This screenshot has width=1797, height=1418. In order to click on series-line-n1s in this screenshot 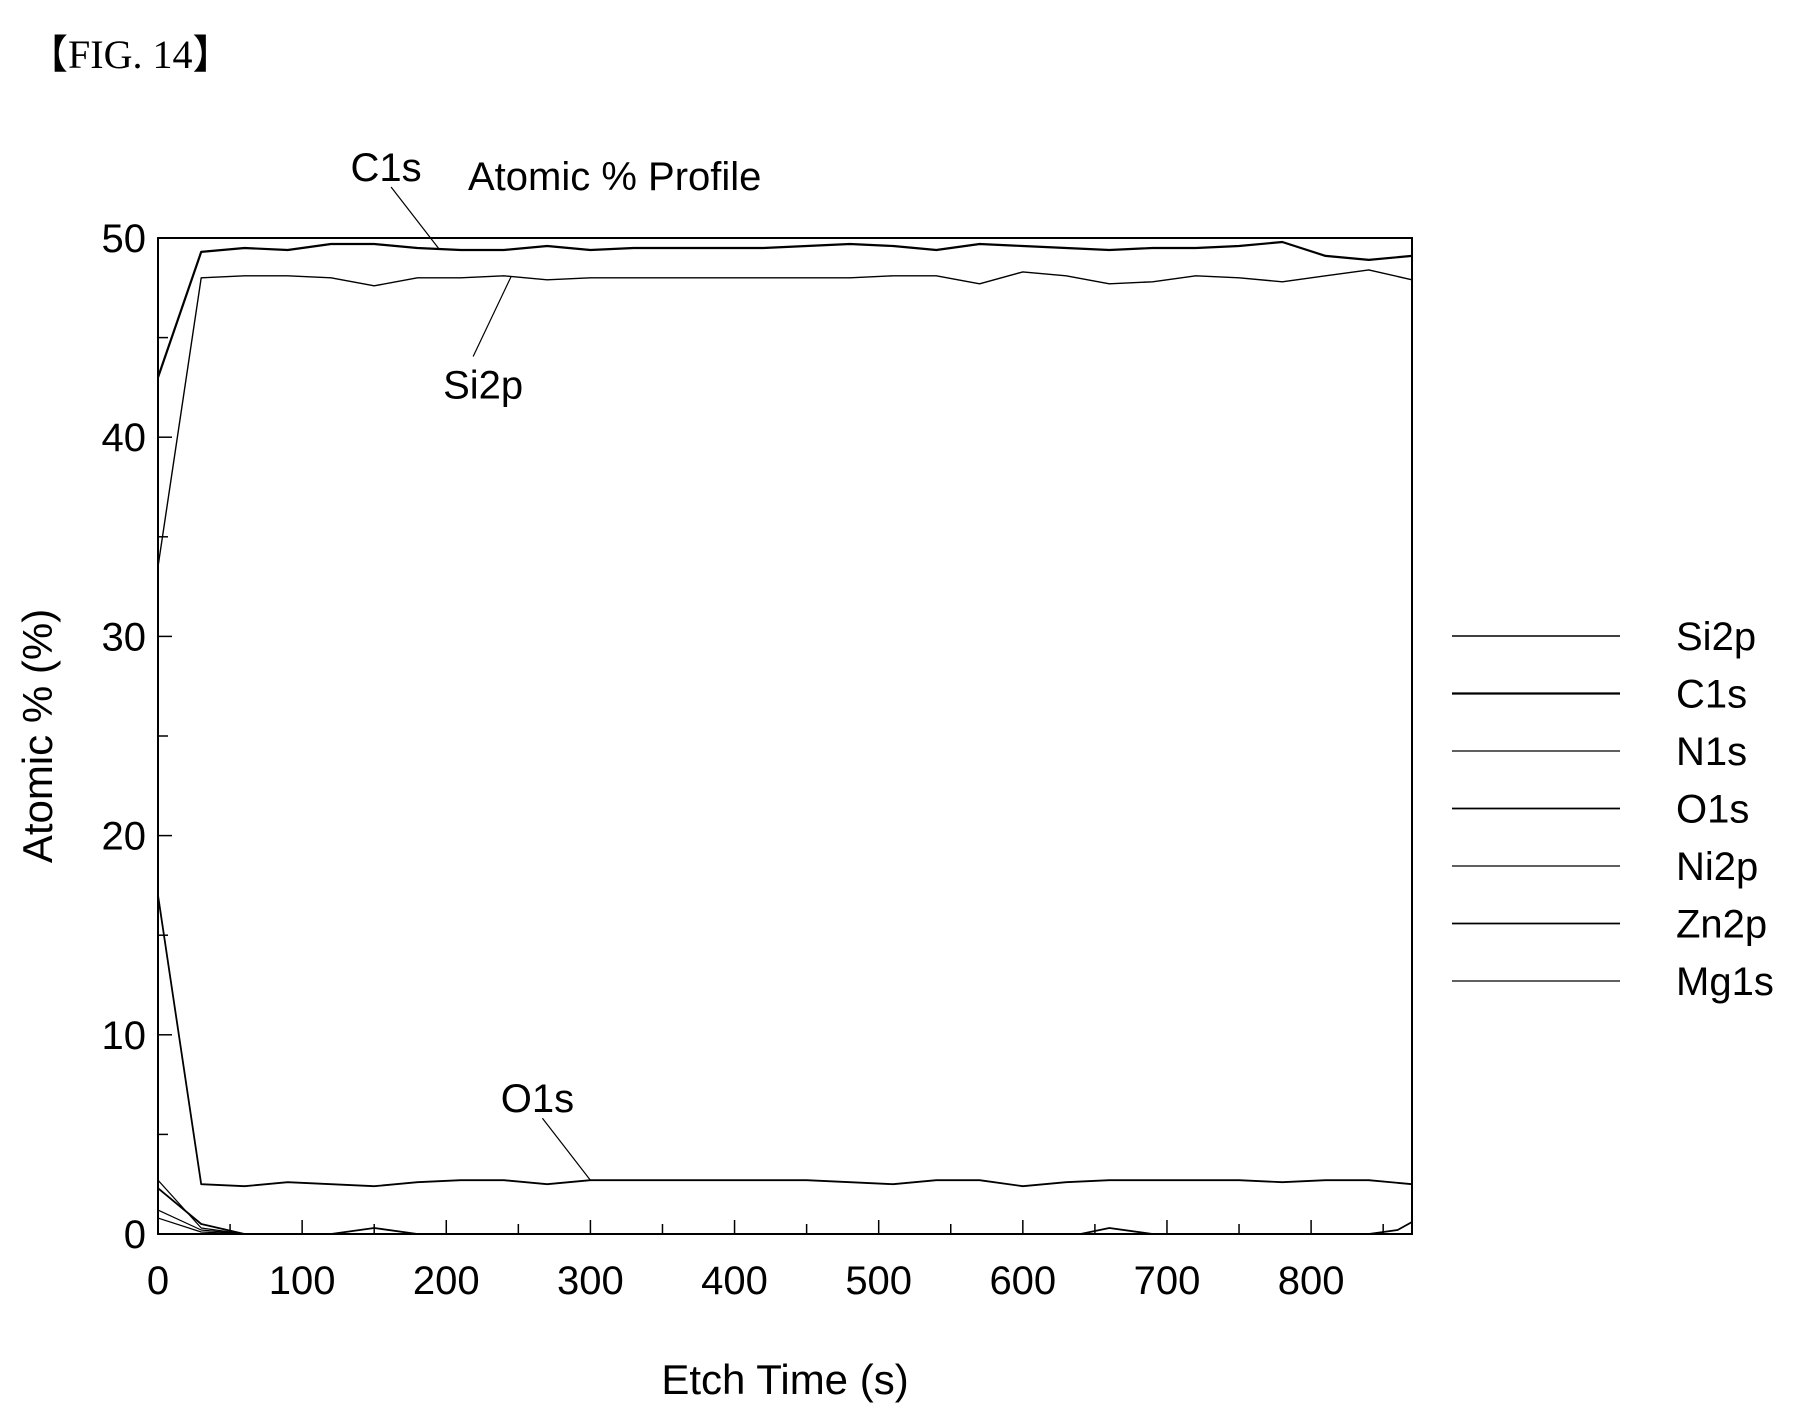, I will do `click(784, 1222)`.